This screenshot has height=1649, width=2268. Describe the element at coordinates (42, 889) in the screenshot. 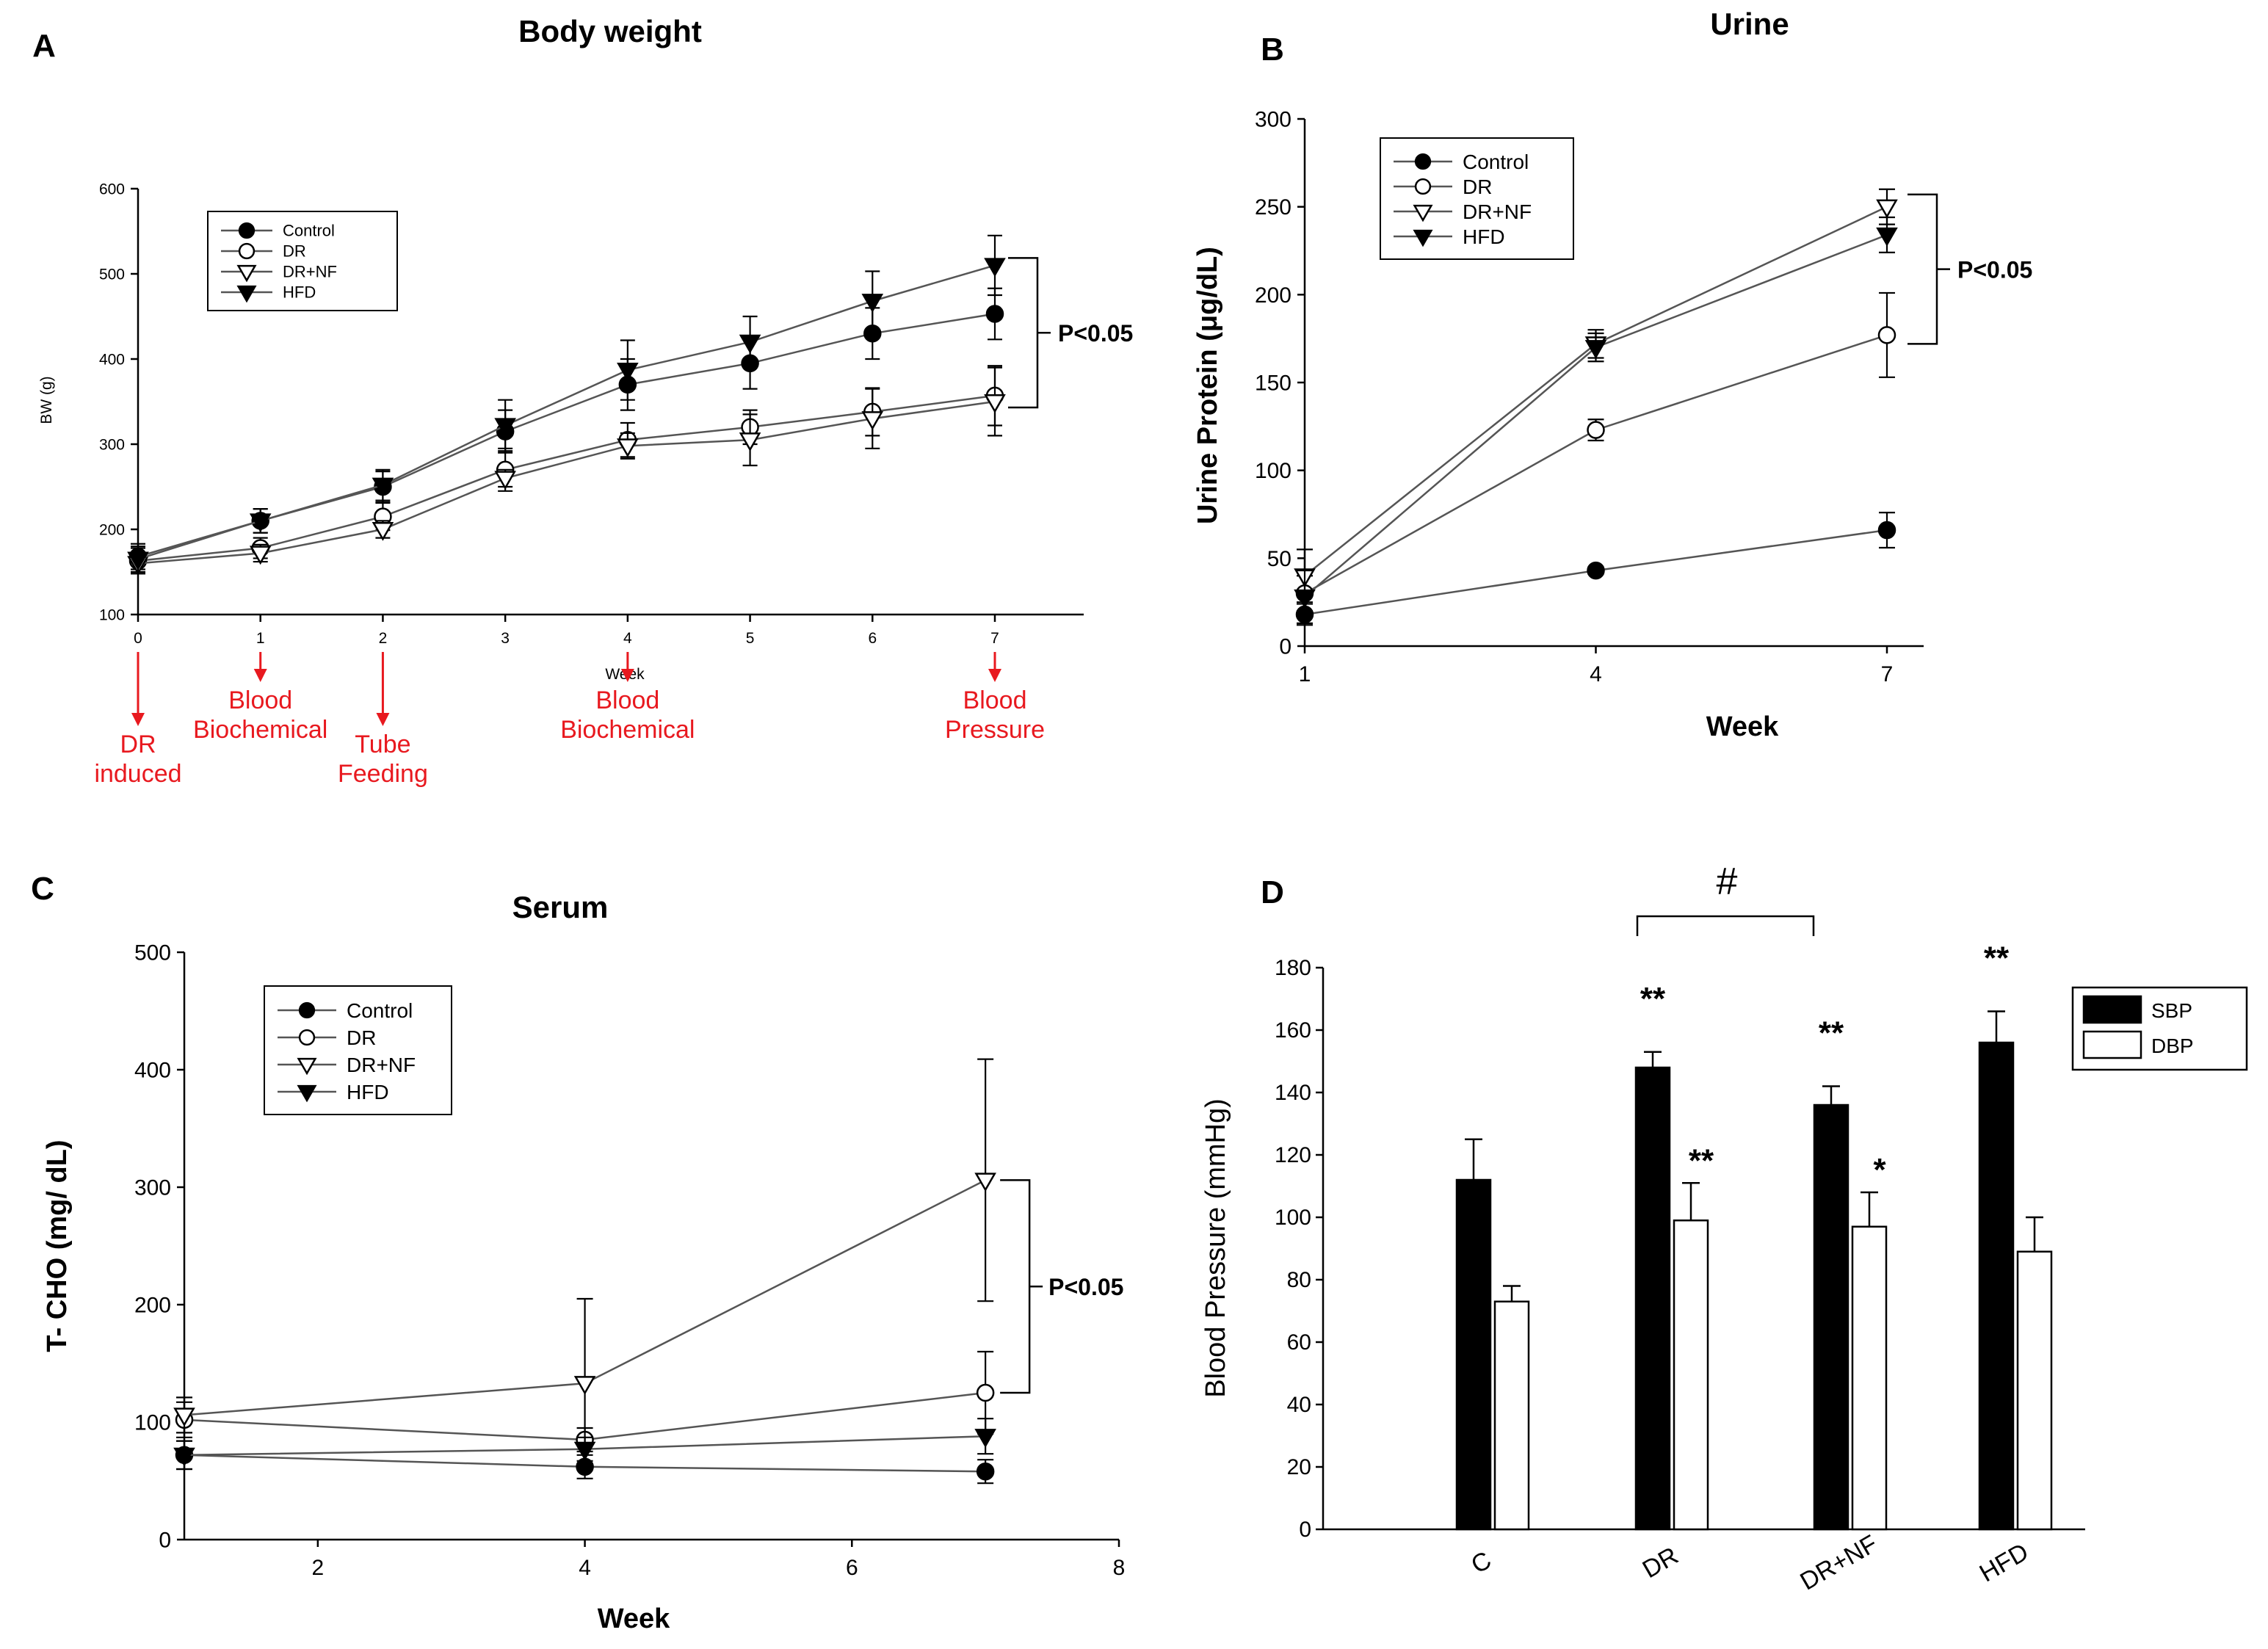

I see `panel-letter: C` at that location.